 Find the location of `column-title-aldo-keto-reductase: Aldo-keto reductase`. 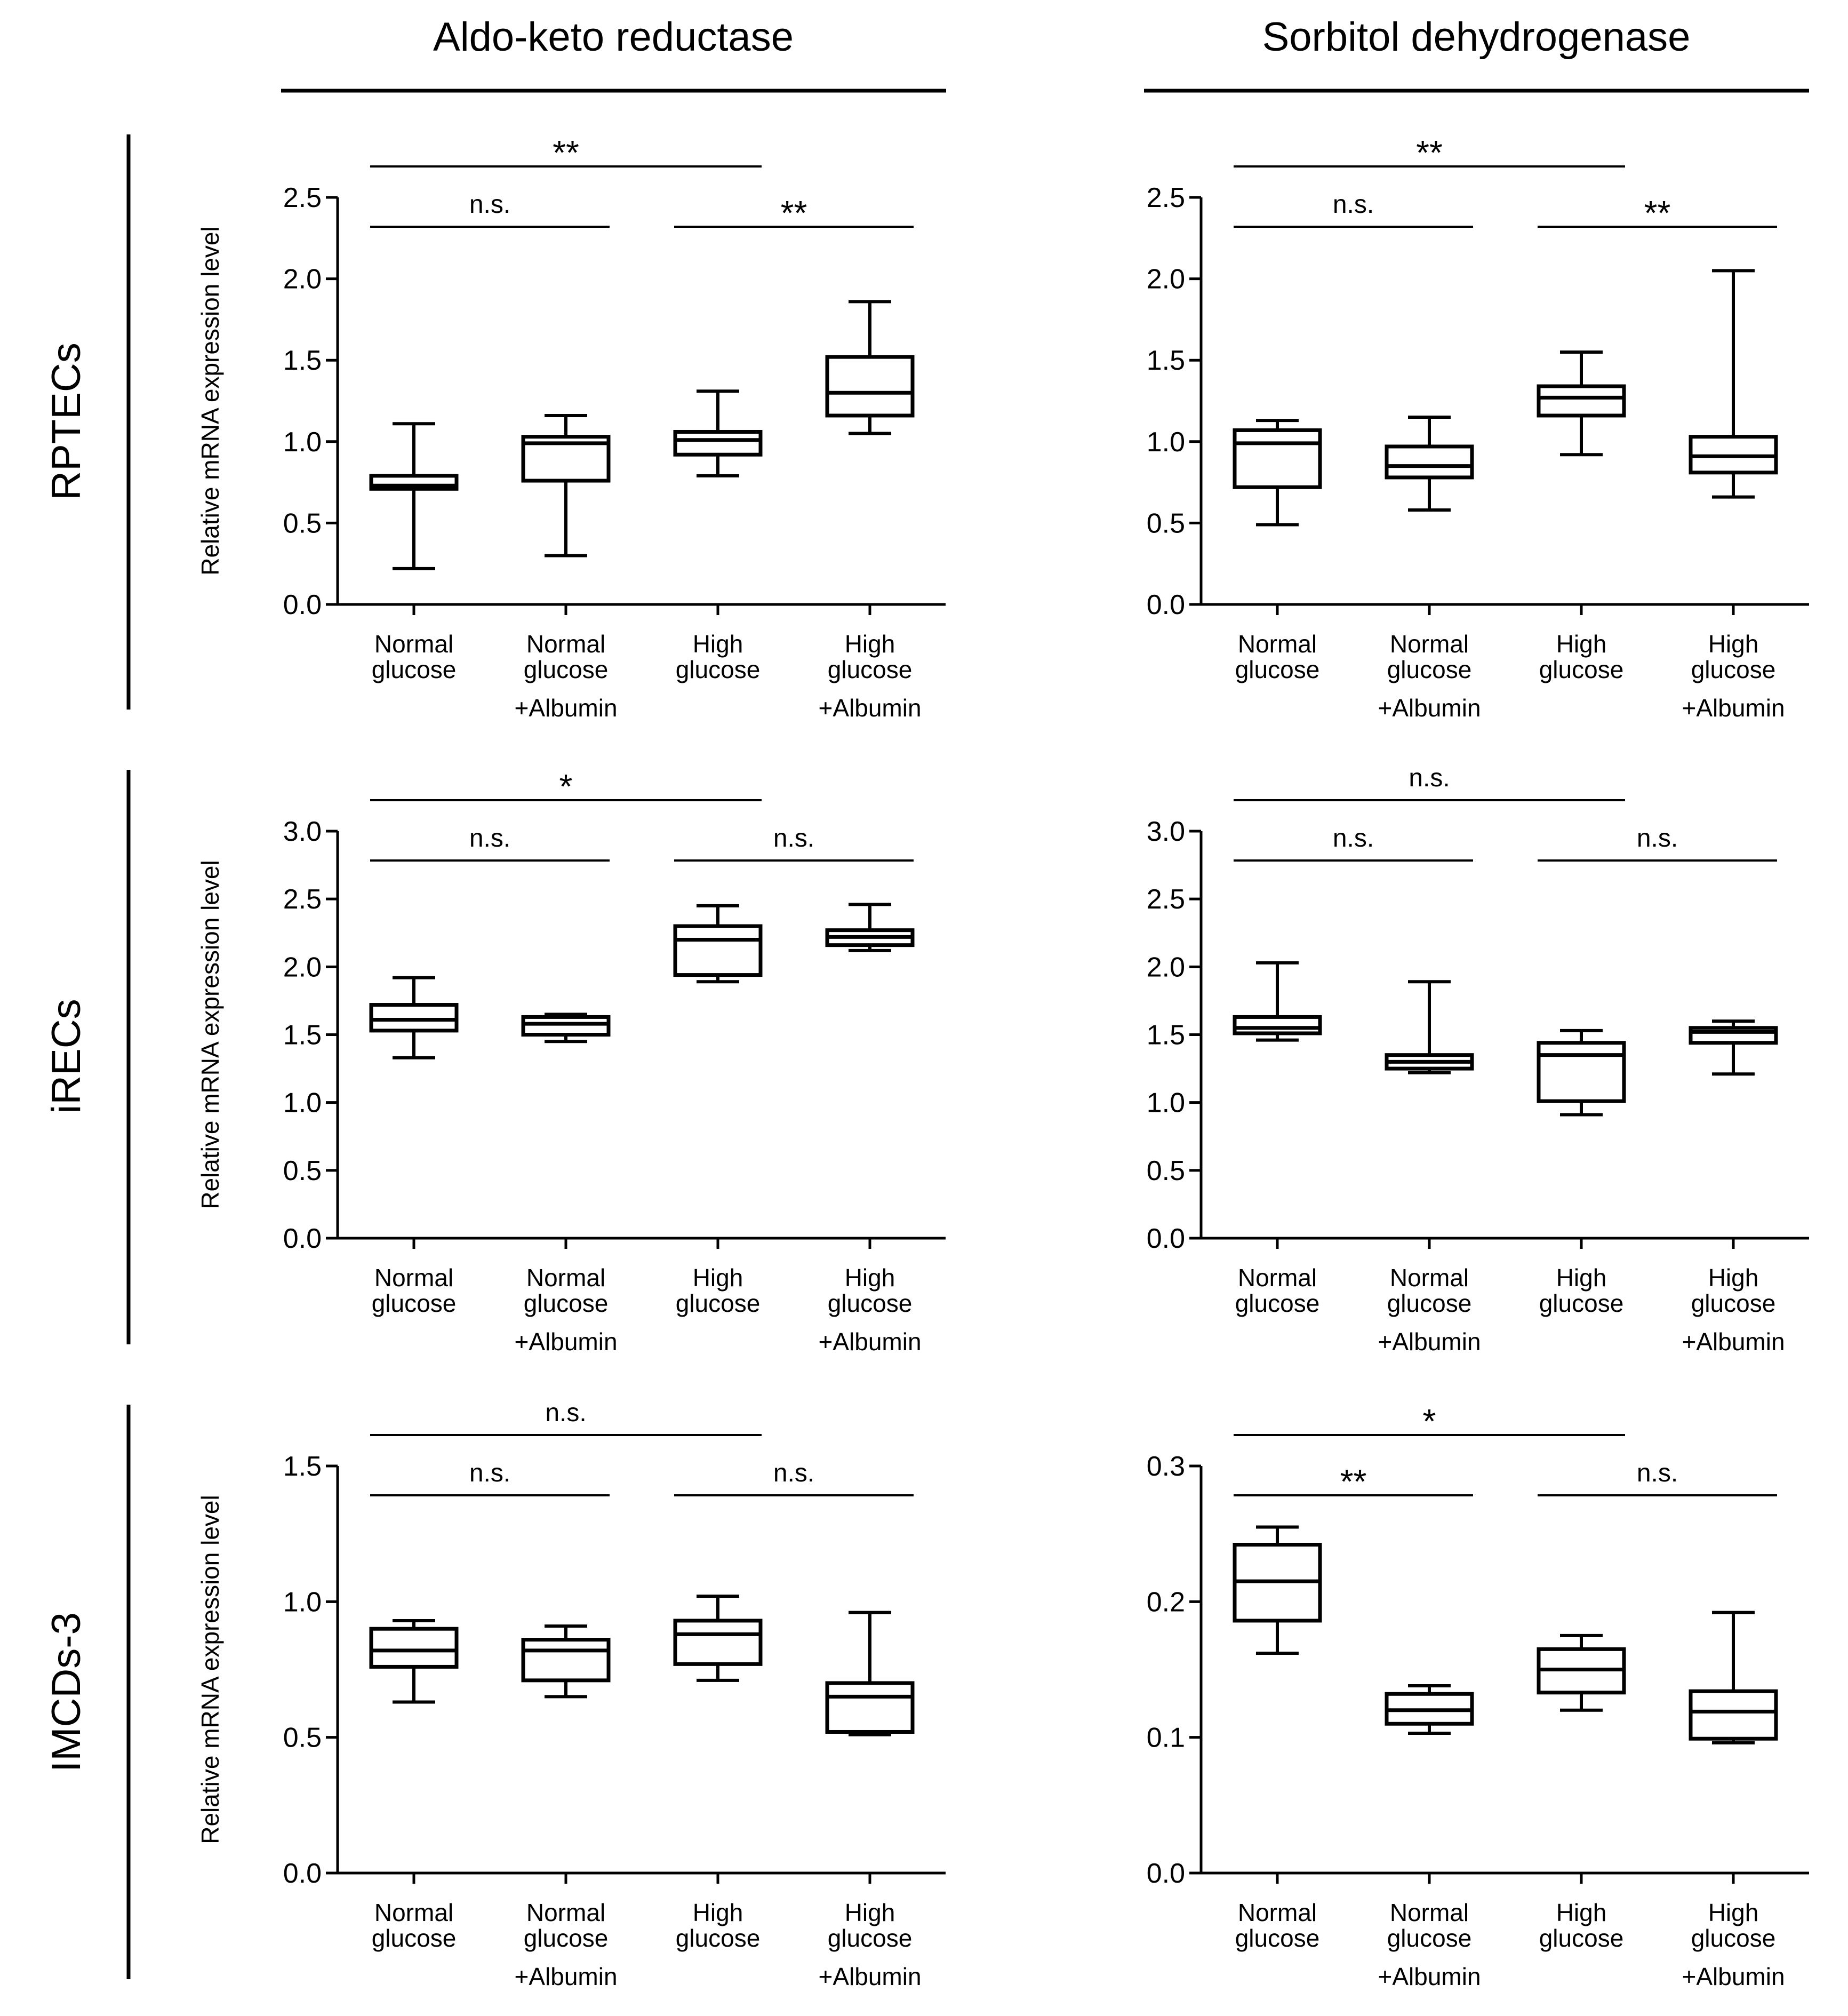

column-title-aldo-keto-reductase: Aldo-keto reductase is located at coordinates (613, 37).